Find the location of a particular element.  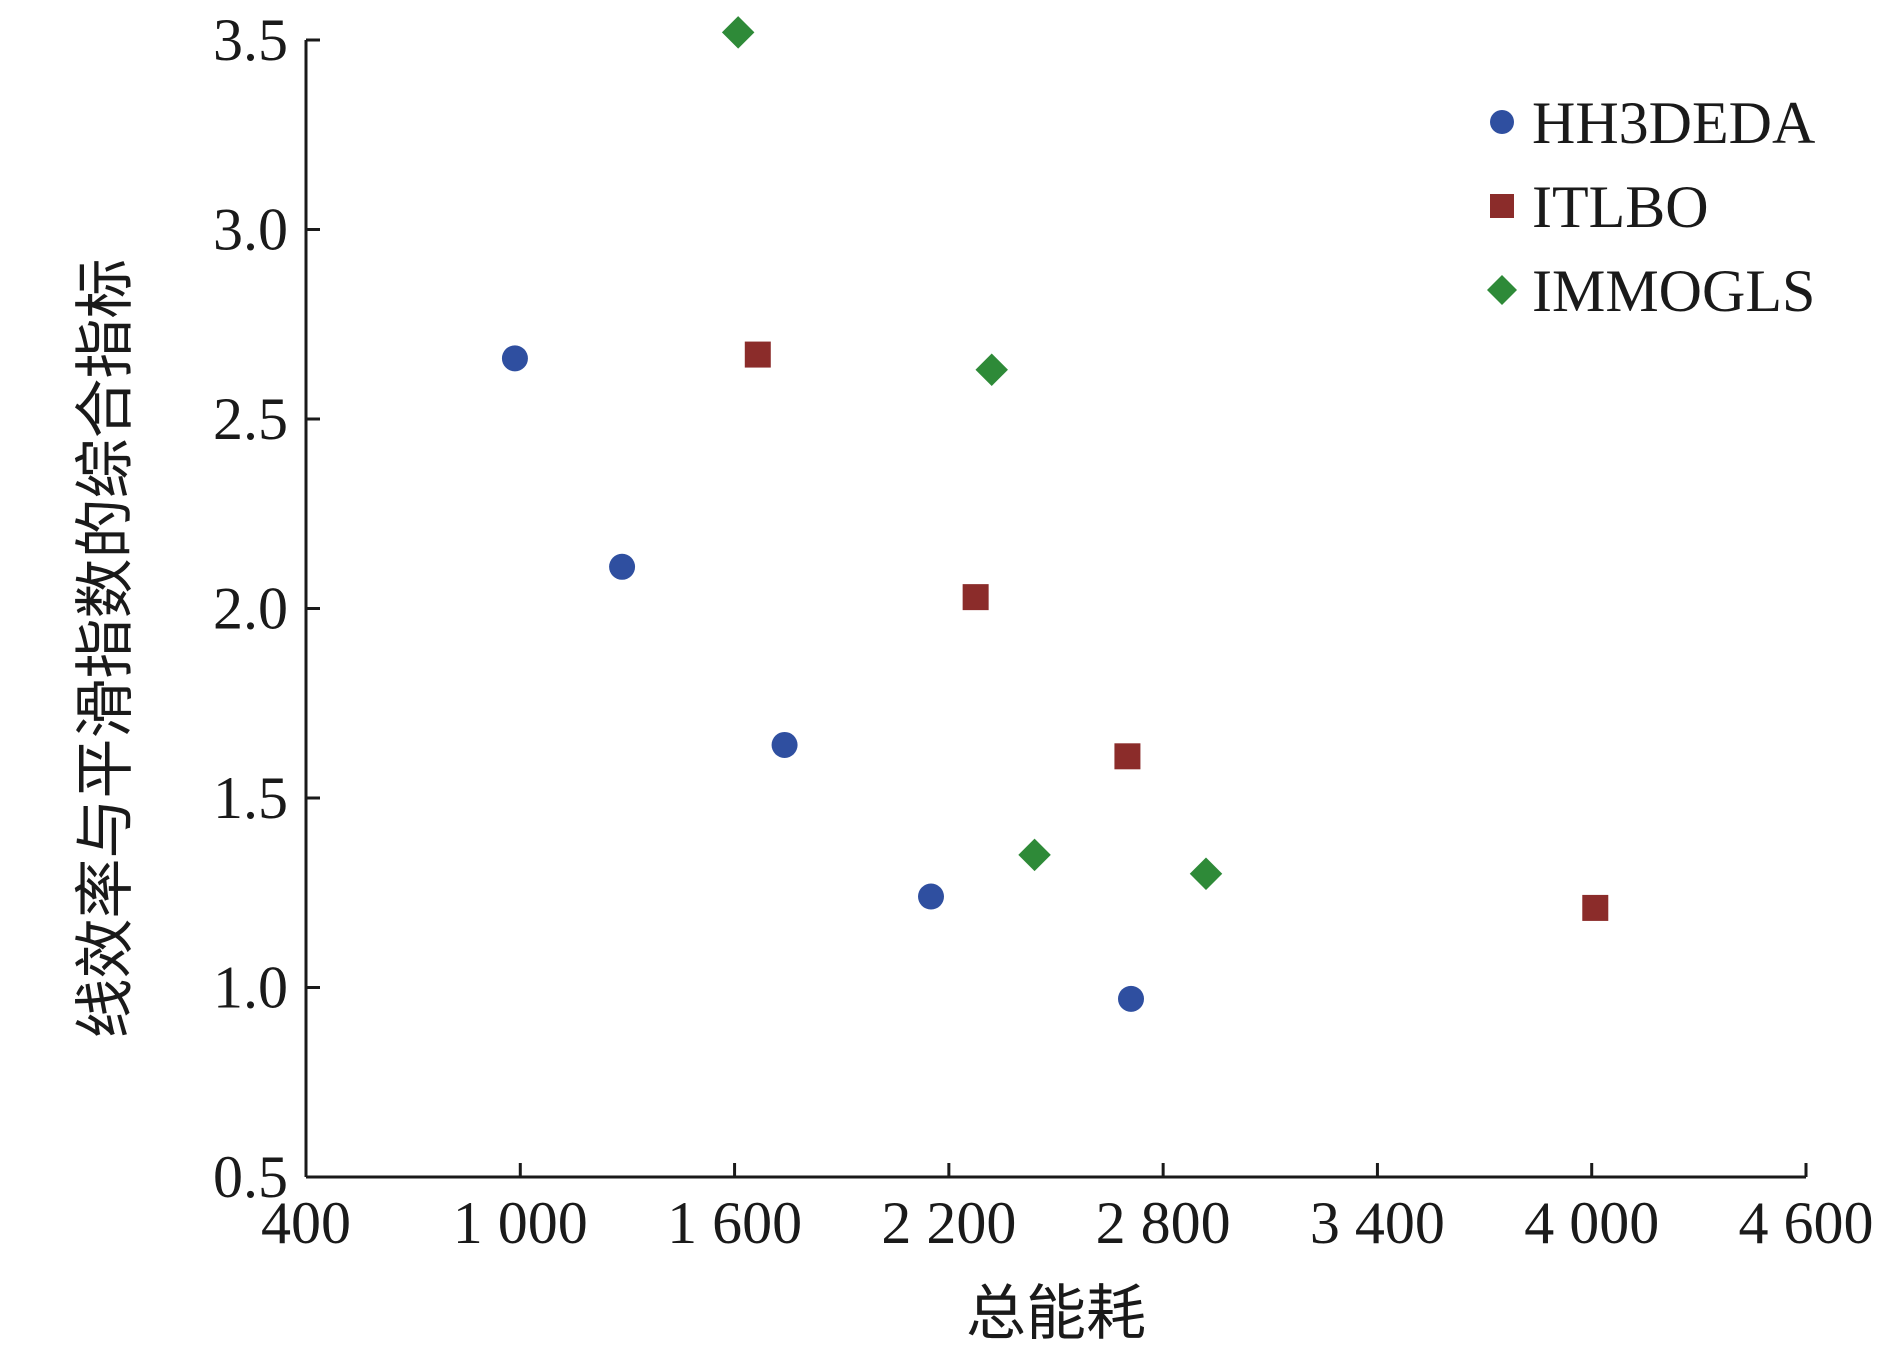

legend-label: ITLBO is located at coordinates (1620, 207).